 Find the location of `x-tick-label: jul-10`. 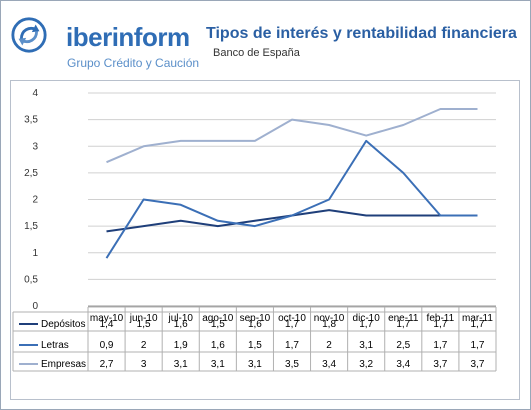

x-tick-label: jul-10 is located at coordinates (180, 318).